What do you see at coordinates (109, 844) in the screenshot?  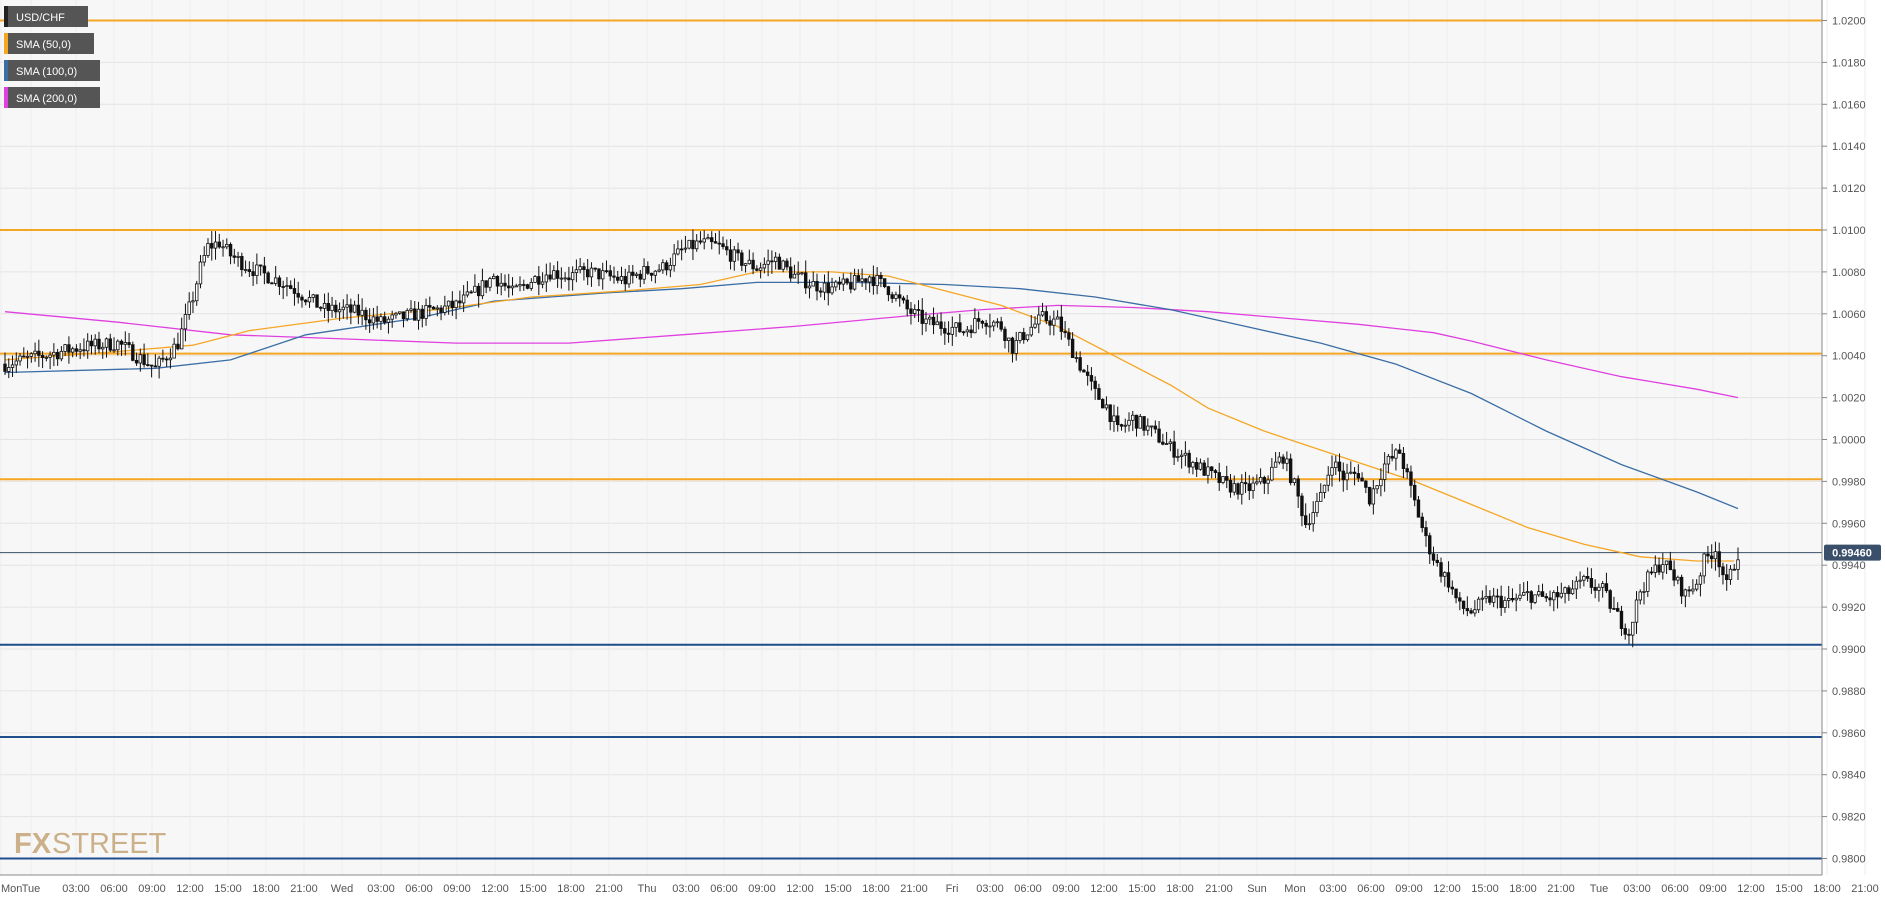 I see `logo-street: STREET` at bounding box center [109, 844].